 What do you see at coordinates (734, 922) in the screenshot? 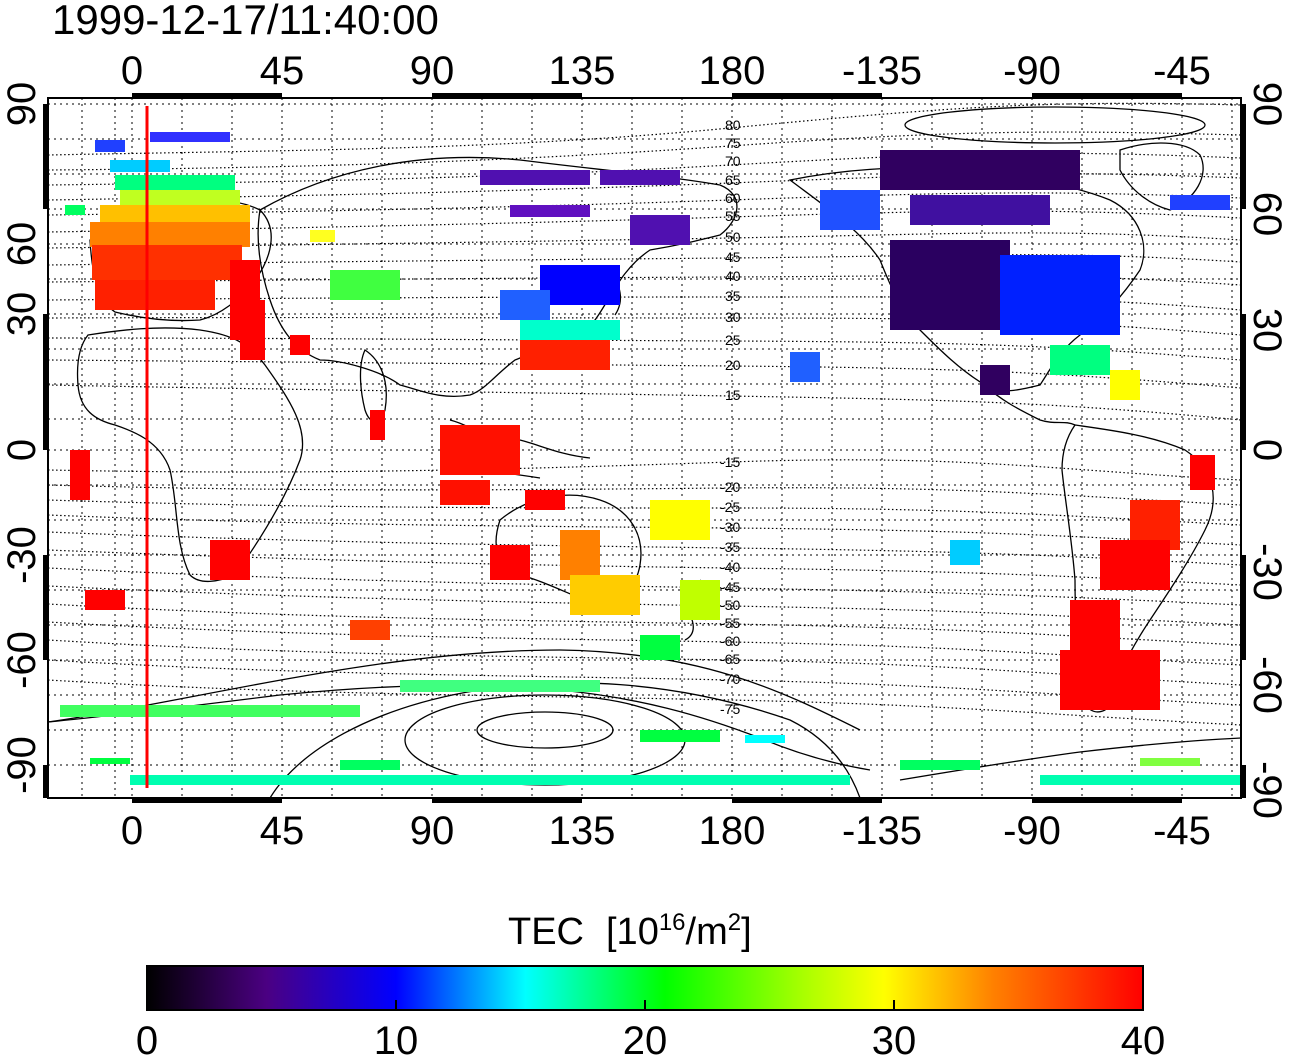
I see `colorbar-units-exponent-2: 2` at bounding box center [734, 922].